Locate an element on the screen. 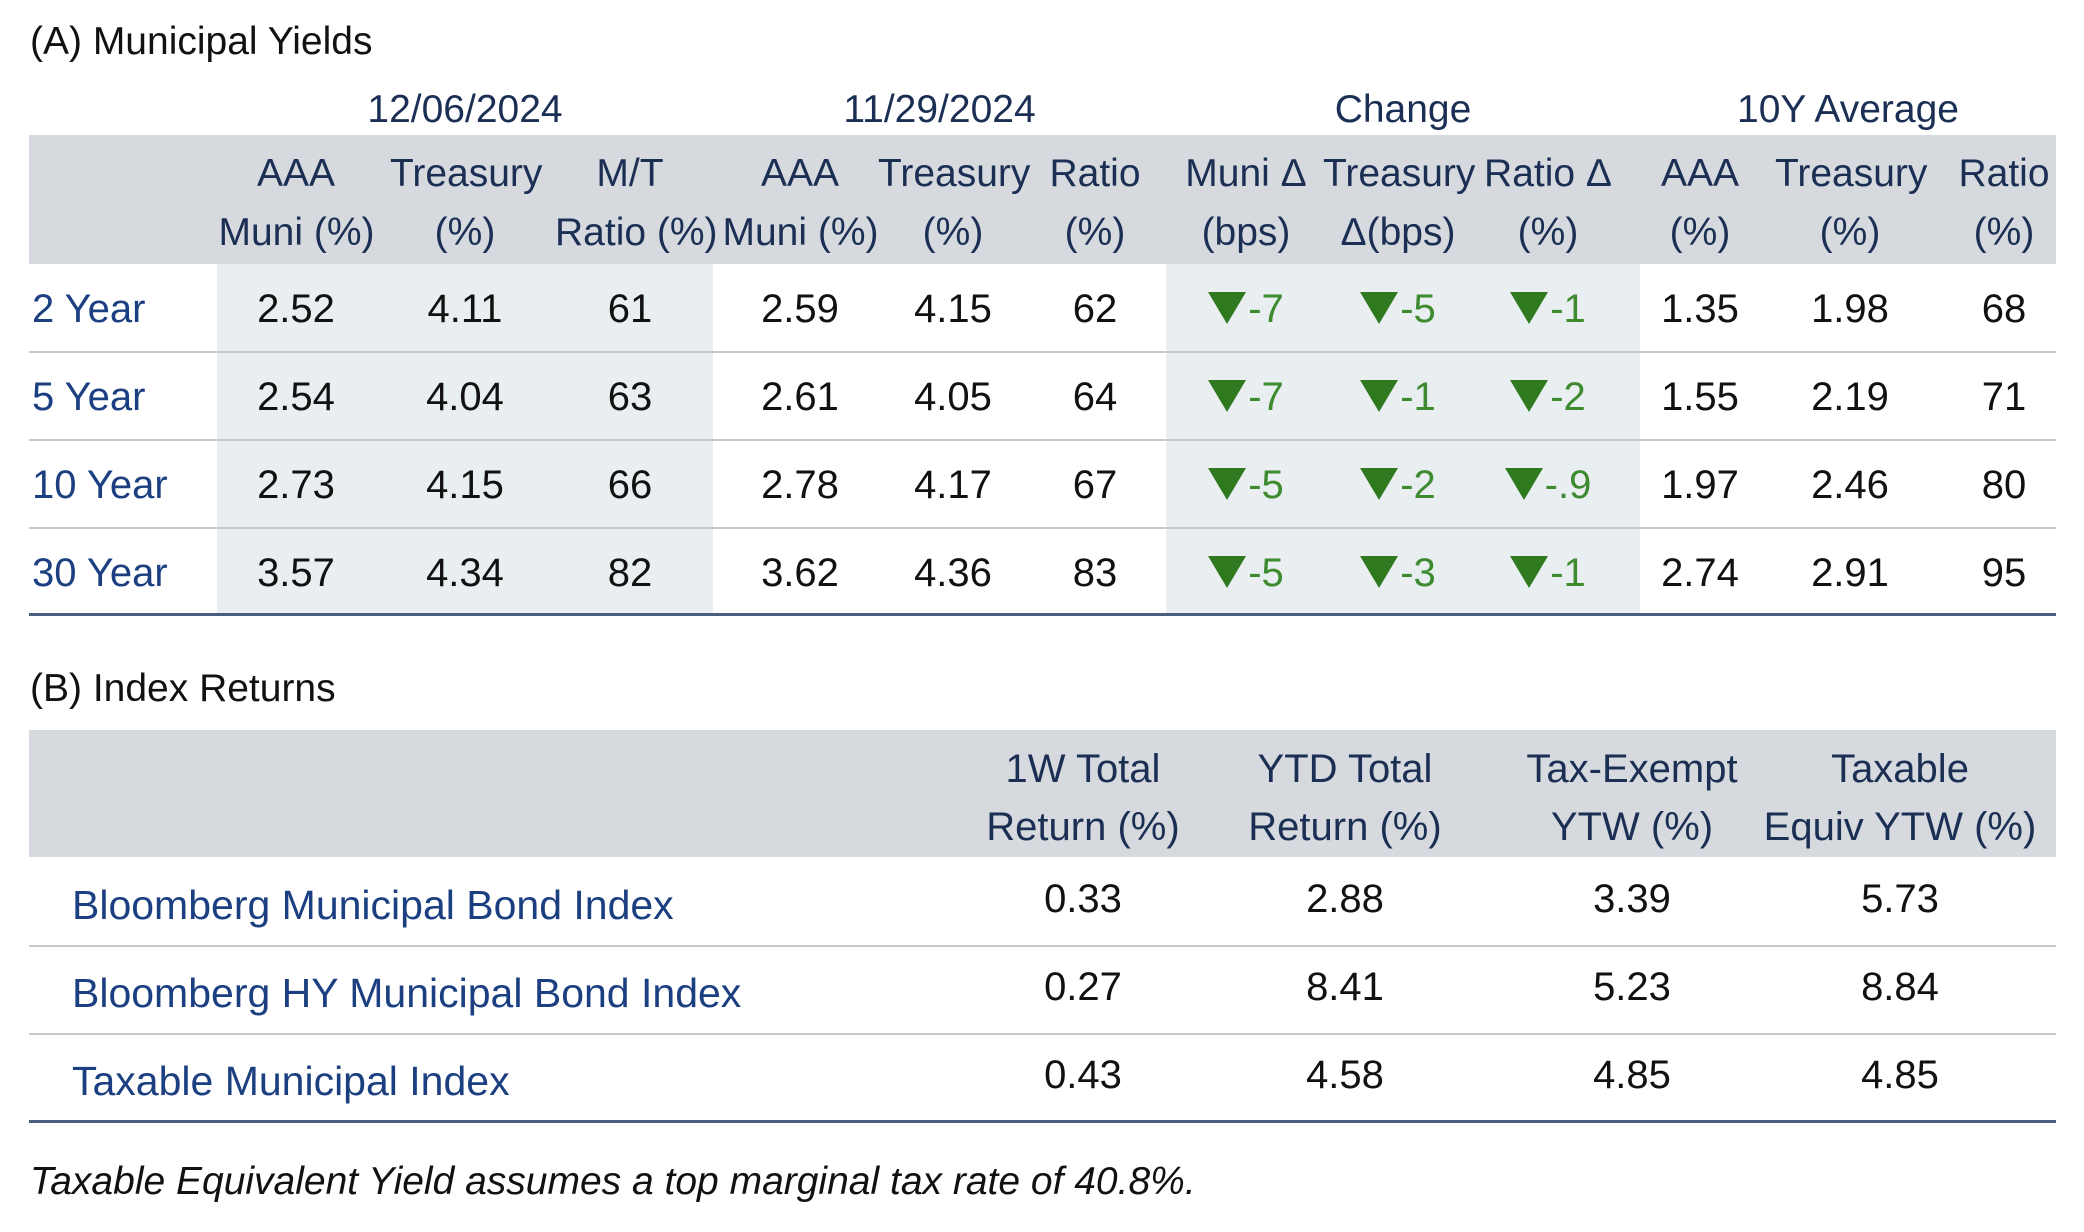 The height and width of the screenshot is (1232, 2084). change-cell: -2 is located at coordinates (1548, 397).